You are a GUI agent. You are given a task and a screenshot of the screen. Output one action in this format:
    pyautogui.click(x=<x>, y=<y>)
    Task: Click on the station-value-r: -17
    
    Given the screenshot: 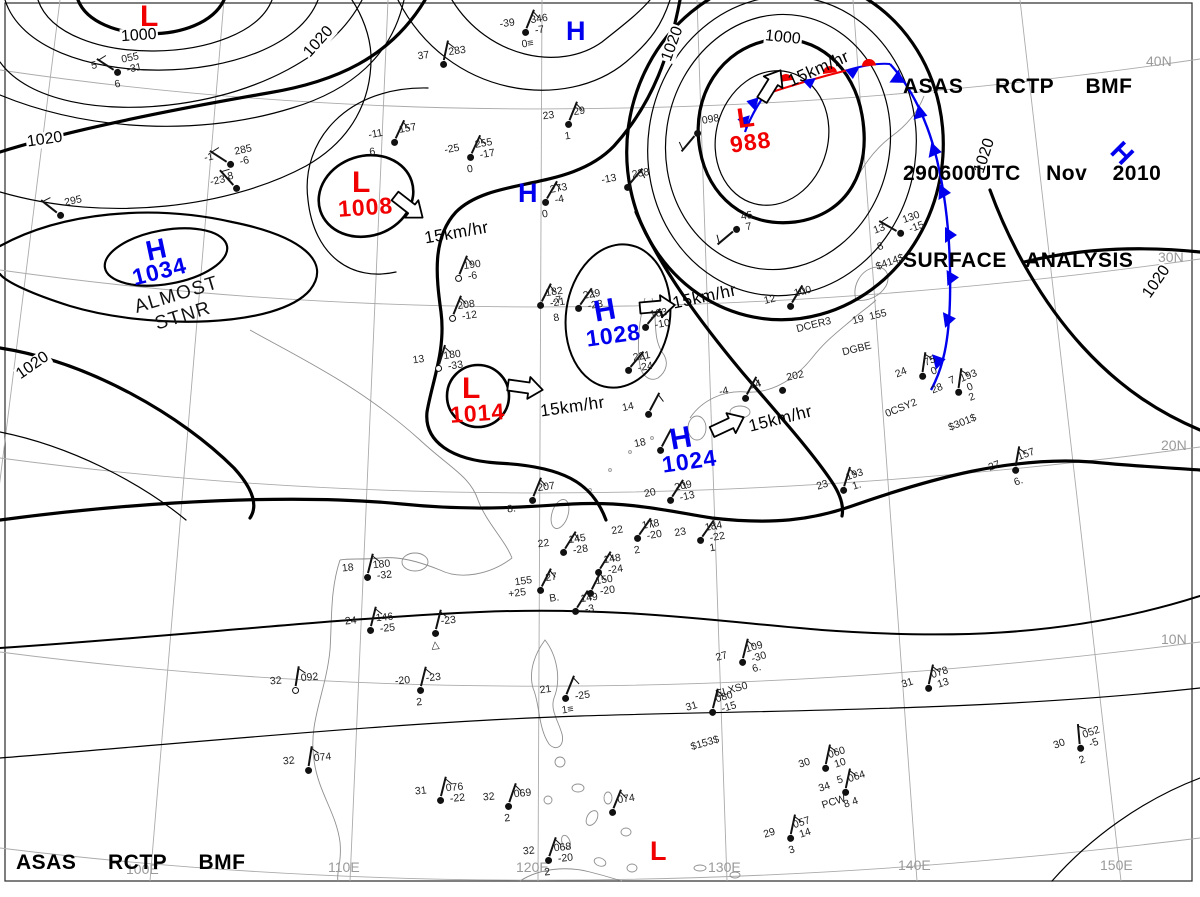 What is the action you would take?
    pyautogui.click(x=487, y=154)
    